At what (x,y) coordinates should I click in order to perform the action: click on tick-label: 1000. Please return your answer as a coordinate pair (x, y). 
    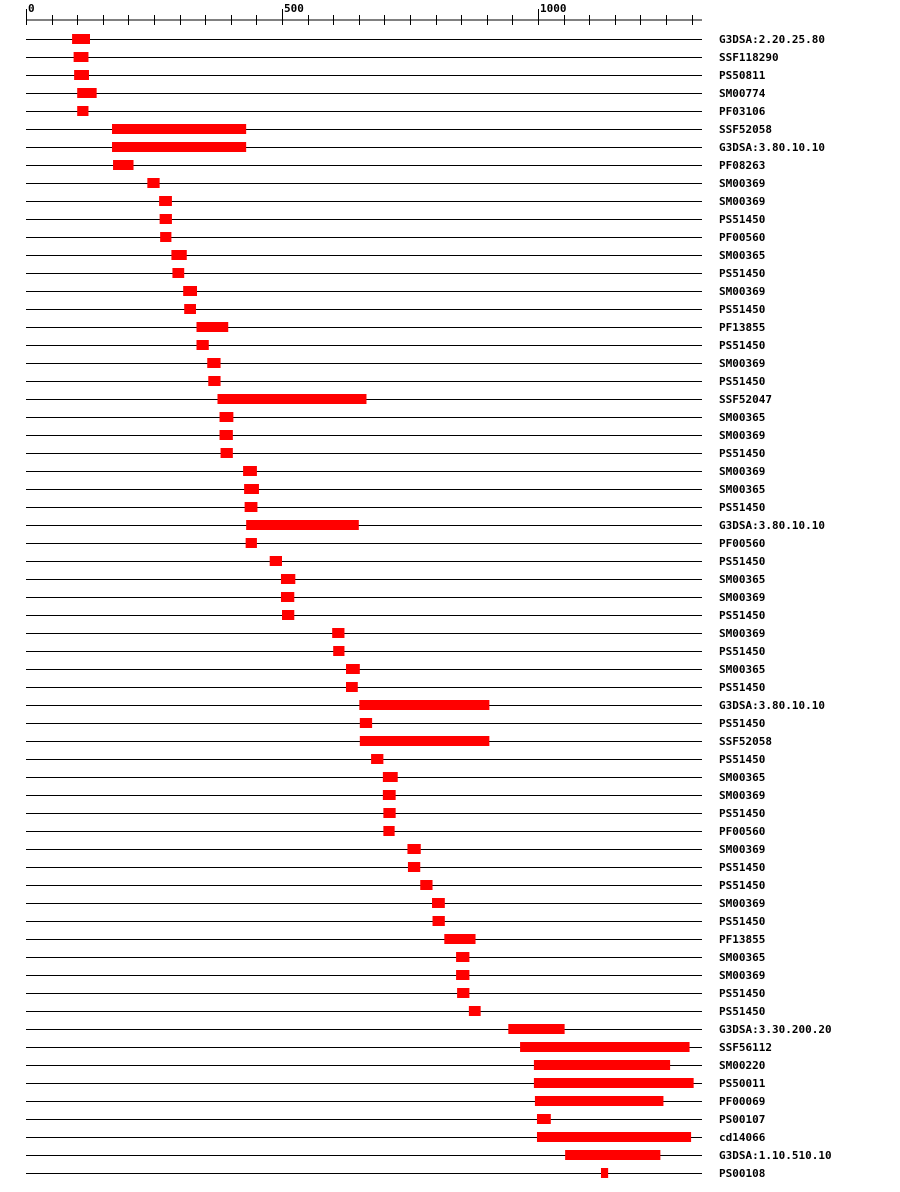
    Looking at the image, I should click on (553, 8).